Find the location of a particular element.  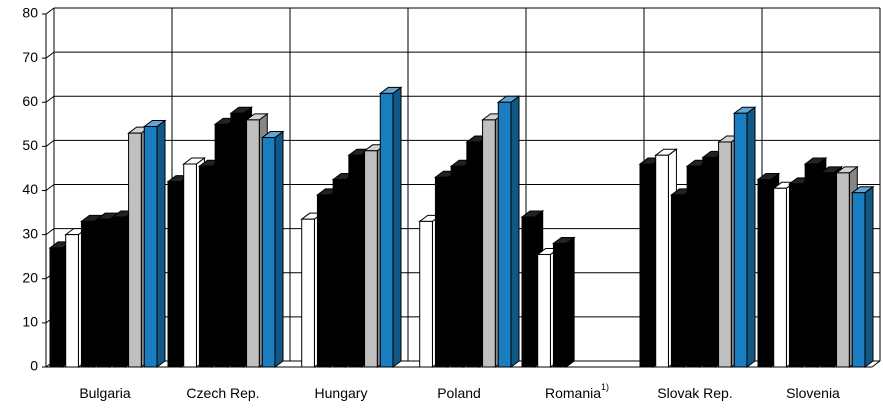

x-tick-label: Hungary is located at coordinates (341, 393).